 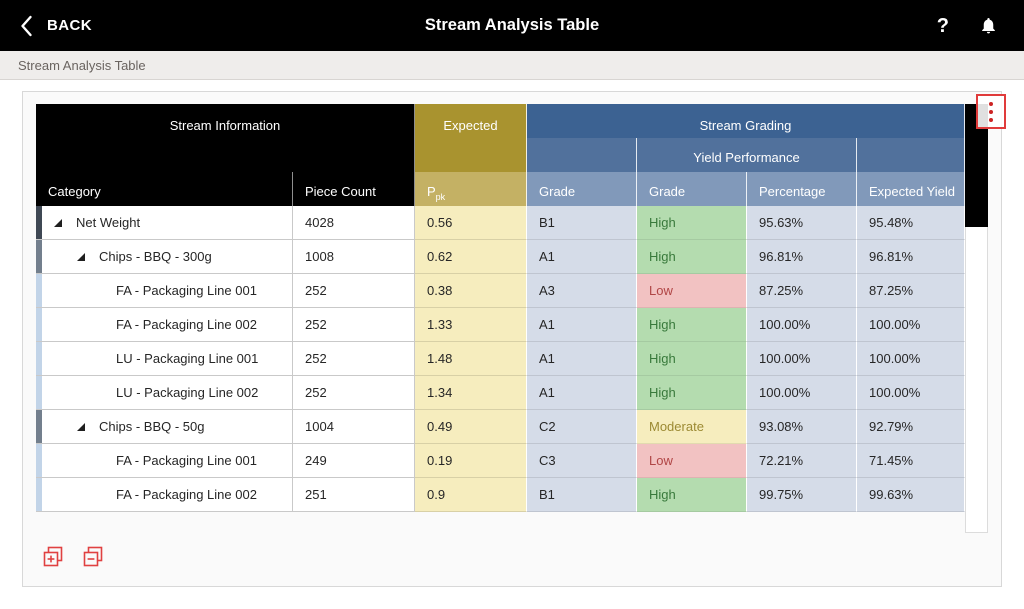 What do you see at coordinates (988, 25) in the screenshot?
I see `notifications-bell-icon` at bounding box center [988, 25].